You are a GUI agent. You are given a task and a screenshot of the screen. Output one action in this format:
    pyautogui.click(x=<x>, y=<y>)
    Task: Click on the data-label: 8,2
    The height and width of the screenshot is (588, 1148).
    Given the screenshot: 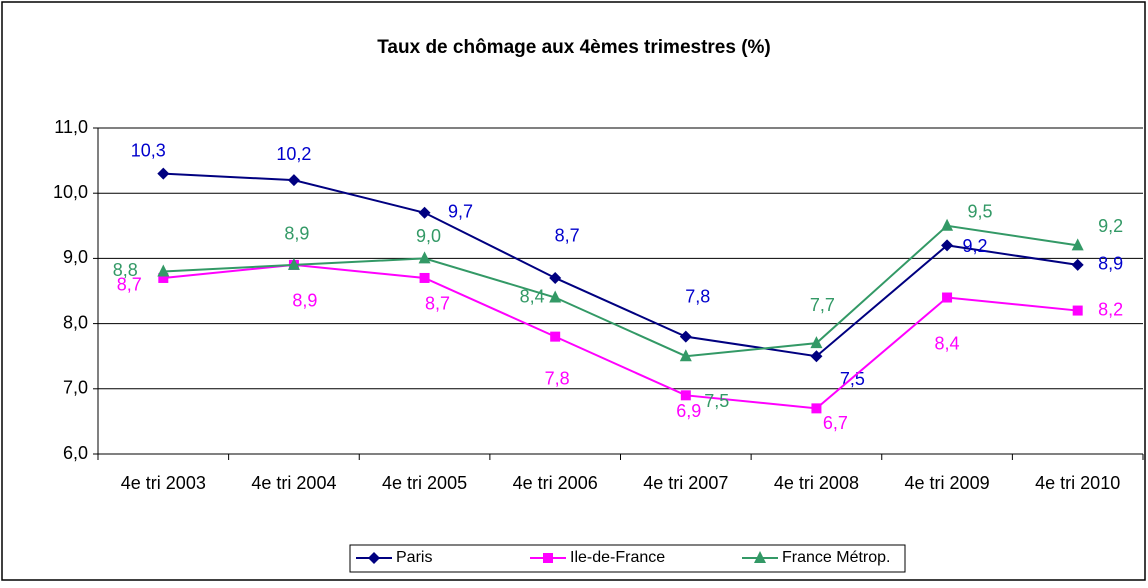 What is the action you would take?
    pyautogui.click(x=1110, y=309)
    